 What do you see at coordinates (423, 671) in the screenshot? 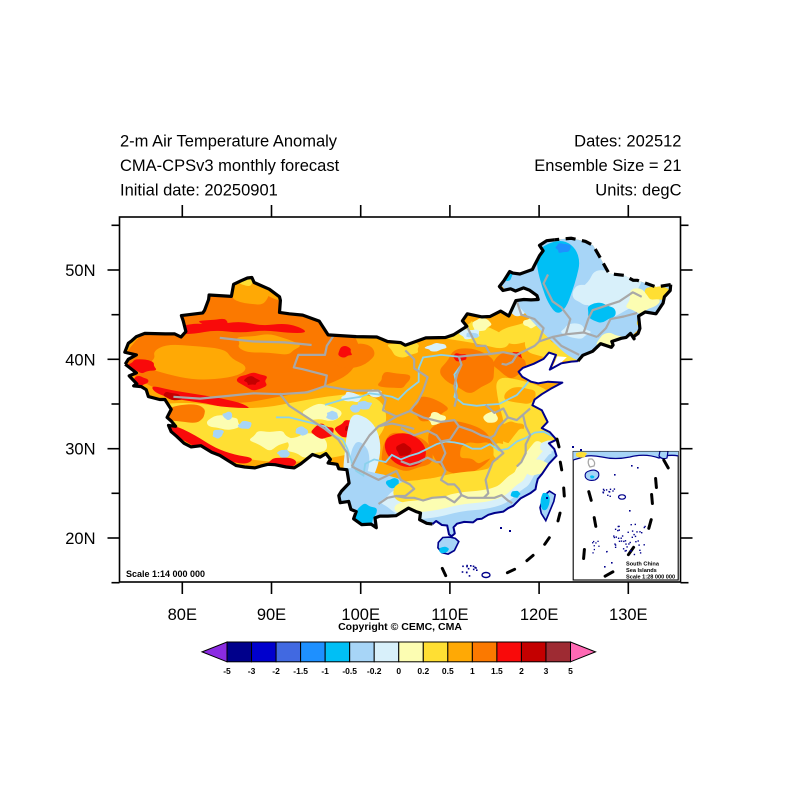
I see `svg-text: 0.2` at bounding box center [423, 671].